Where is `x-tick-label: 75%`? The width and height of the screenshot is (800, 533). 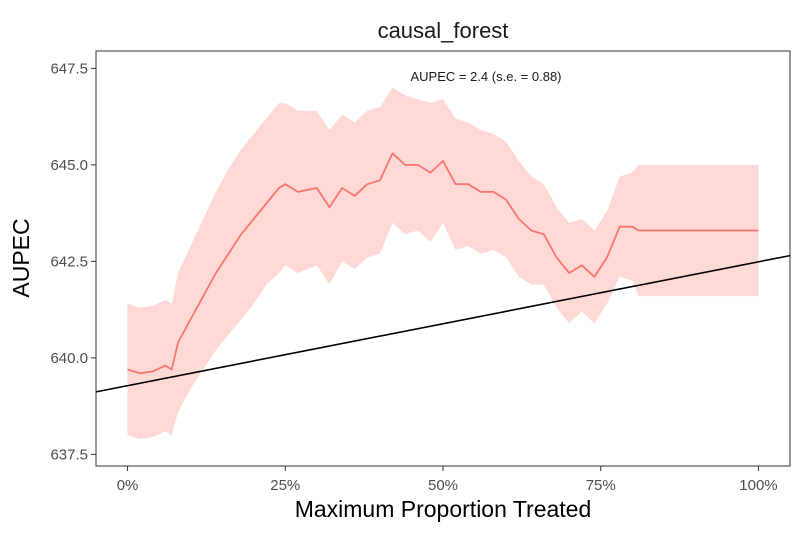 x-tick-label: 75% is located at coordinates (601, 485).